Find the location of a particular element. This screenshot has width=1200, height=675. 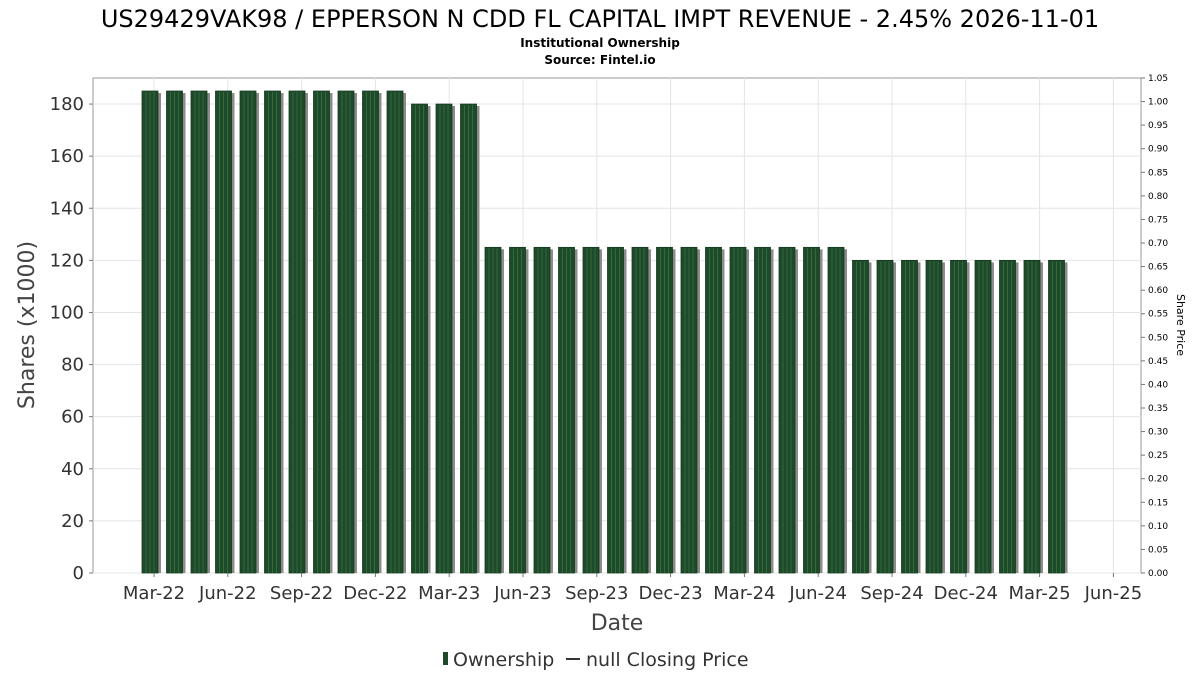

y2-axis-label: Share Price is located at coordinates (1180, 325).